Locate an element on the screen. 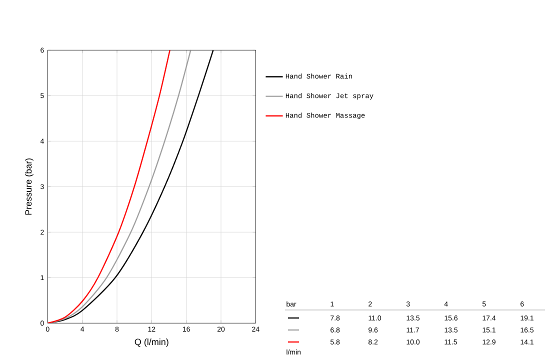  y-axis-title: Pressure (bar) is located at coordinates (29, 186).